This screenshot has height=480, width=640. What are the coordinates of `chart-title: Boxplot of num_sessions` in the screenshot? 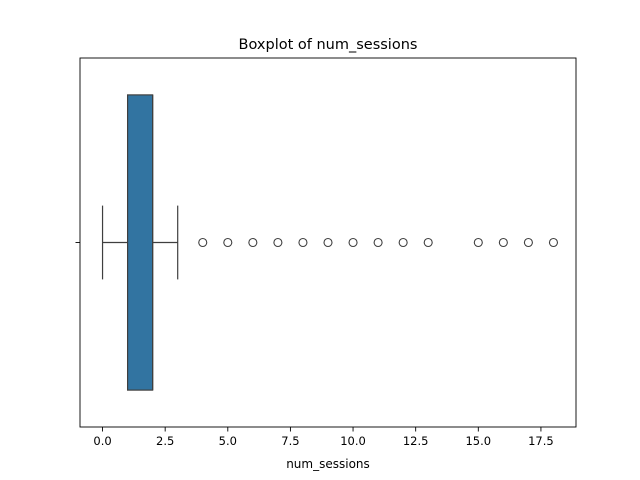 It's located at (328, 45).